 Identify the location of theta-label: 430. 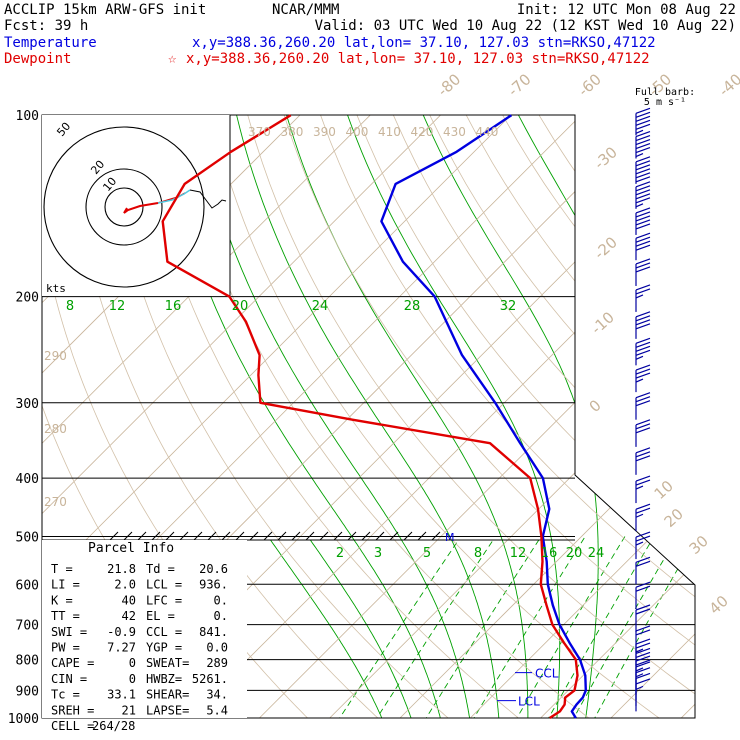
(454, 132).